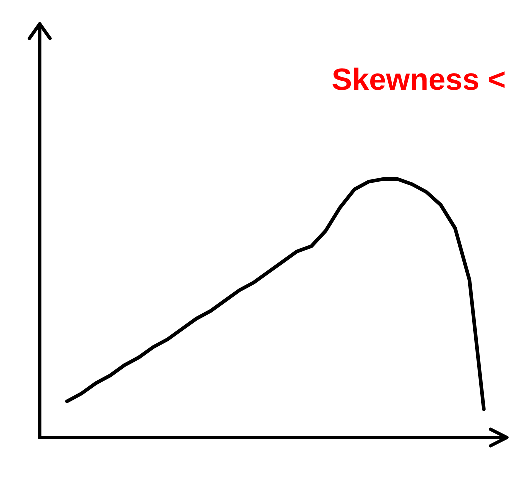  What do you see at coordinates (418, 79) in the screenshot?
I see `chart-title: Skewness <` at bounding box center [418, 79].